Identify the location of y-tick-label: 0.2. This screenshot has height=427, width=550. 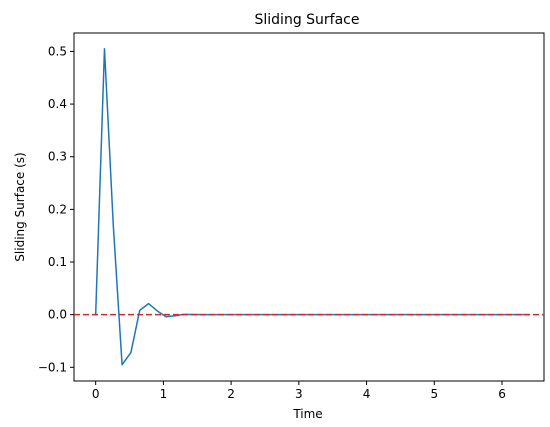
(57, 209).